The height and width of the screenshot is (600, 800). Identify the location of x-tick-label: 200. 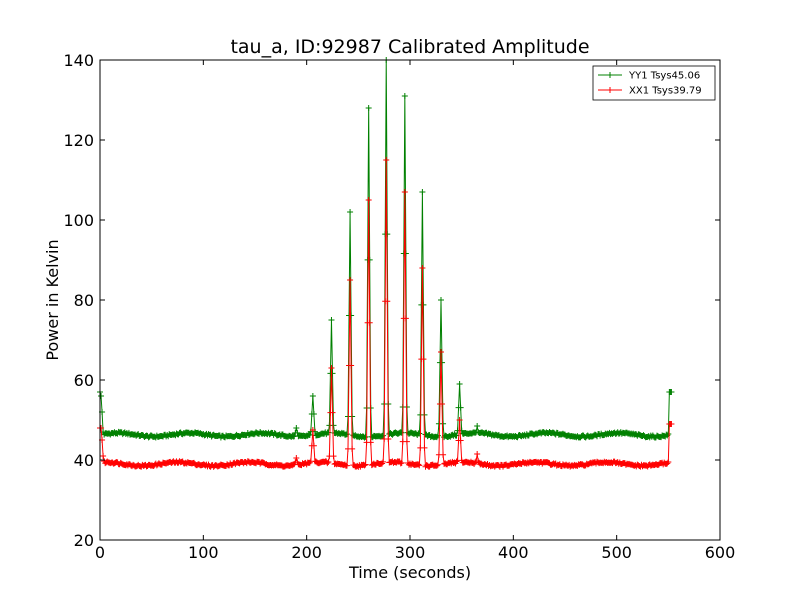
(306, 552).